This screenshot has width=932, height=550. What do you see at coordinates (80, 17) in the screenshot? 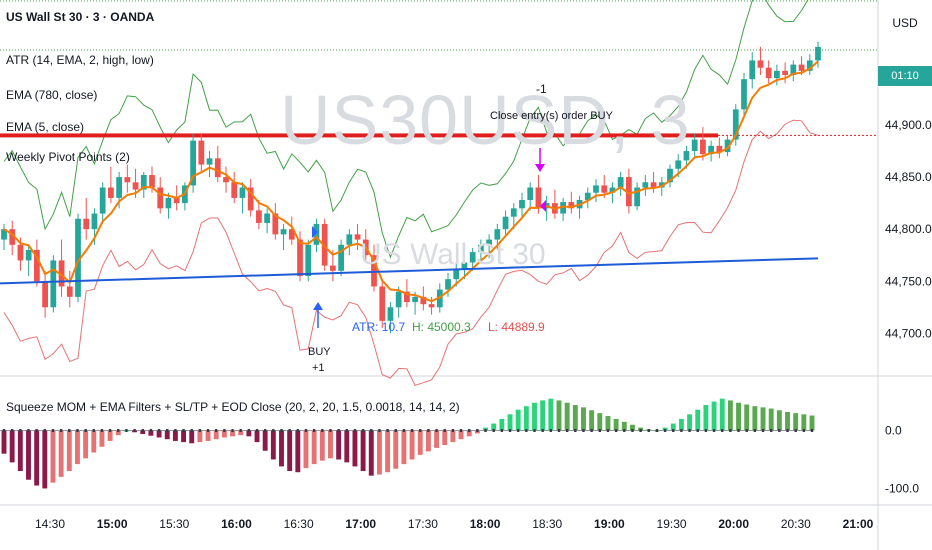
I see `symbol-title: US Wall St 30 · 3 · OANDA` at bounding box center [80, 17].